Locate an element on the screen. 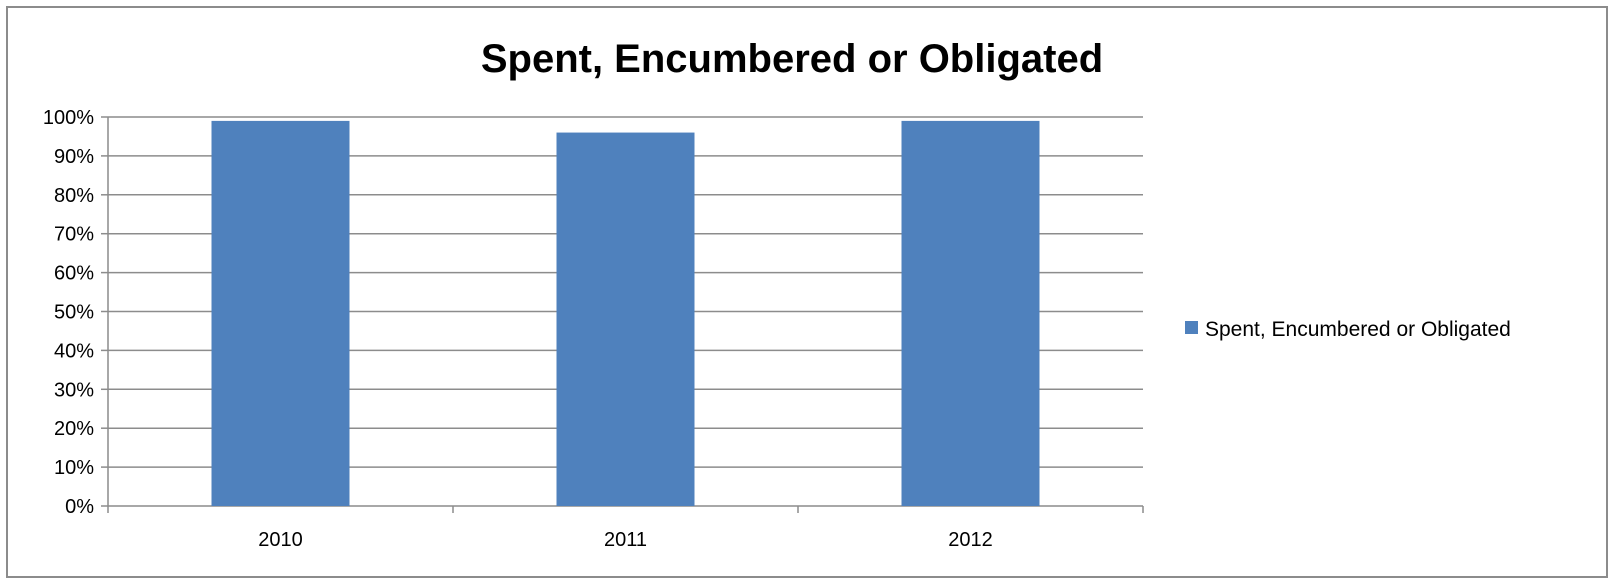 The height and width of the screenshot is (586, 1616). y-tick-label: 40% is located at coordinates (74, 351).